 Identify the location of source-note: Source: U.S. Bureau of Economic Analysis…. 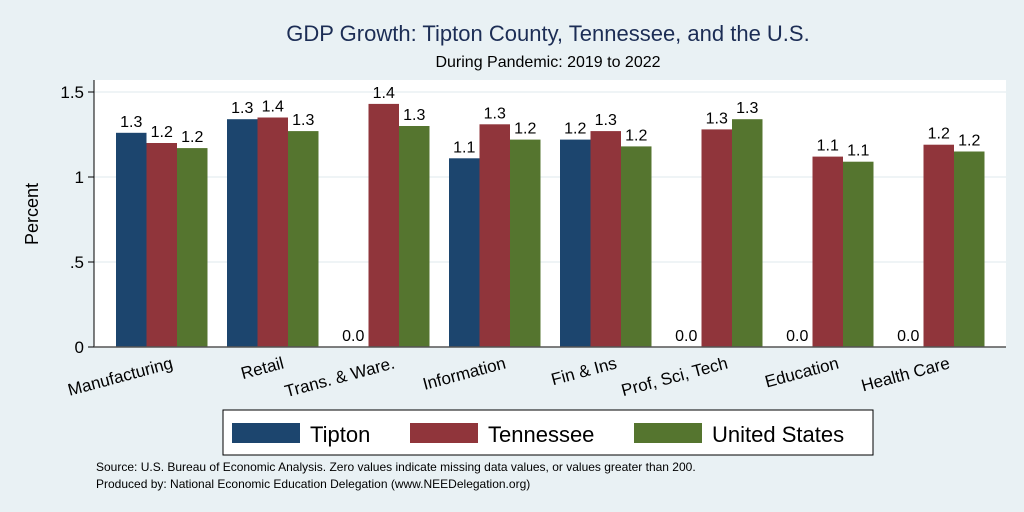
(396, 467).